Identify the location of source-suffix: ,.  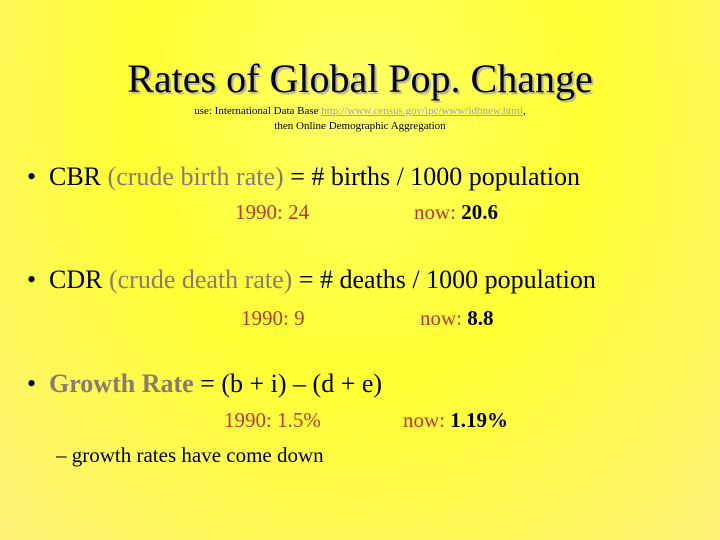
(524, 111).